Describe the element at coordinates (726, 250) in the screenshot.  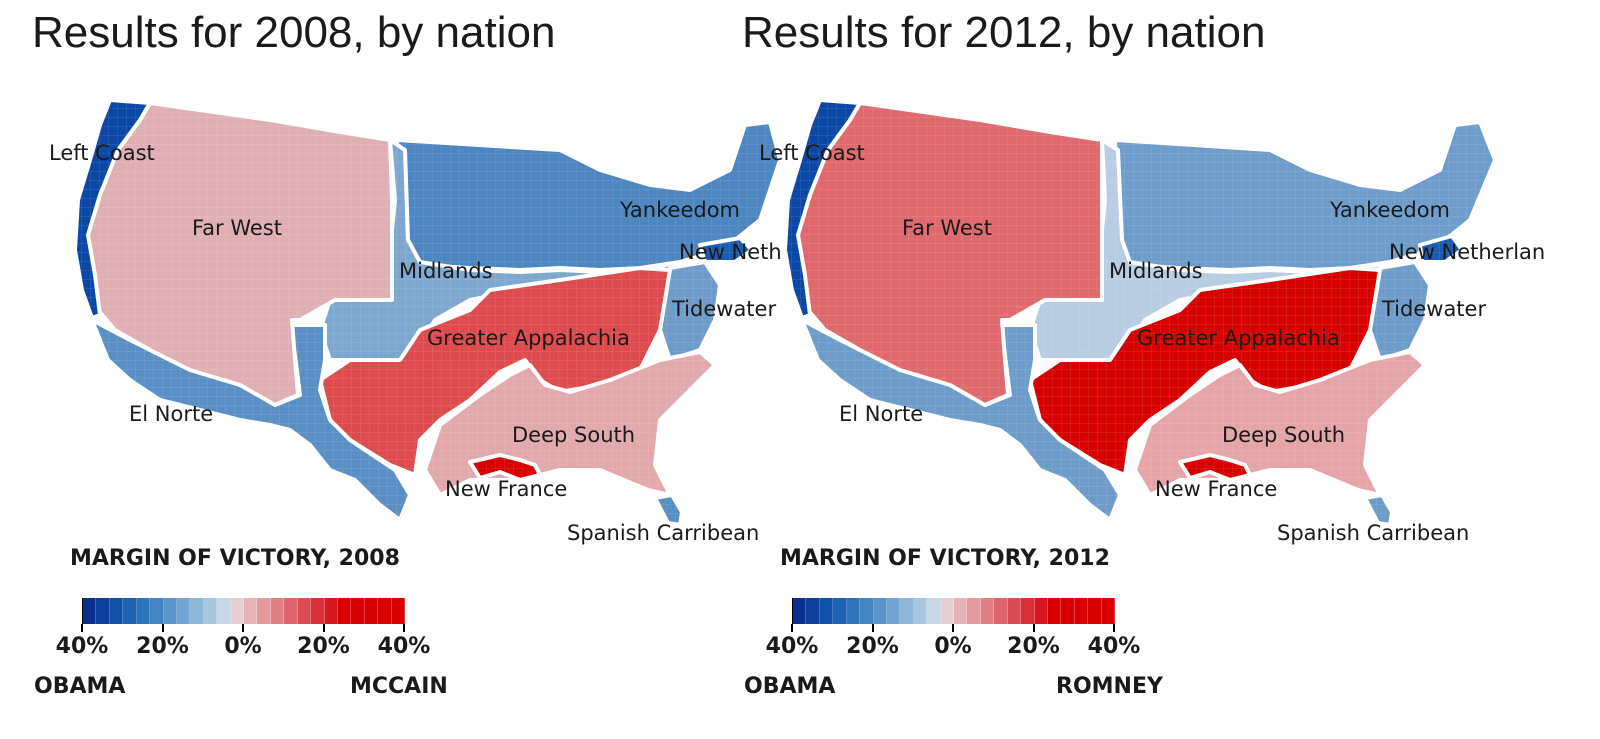
I see `region-new-netherland-2008-texture` at that location.